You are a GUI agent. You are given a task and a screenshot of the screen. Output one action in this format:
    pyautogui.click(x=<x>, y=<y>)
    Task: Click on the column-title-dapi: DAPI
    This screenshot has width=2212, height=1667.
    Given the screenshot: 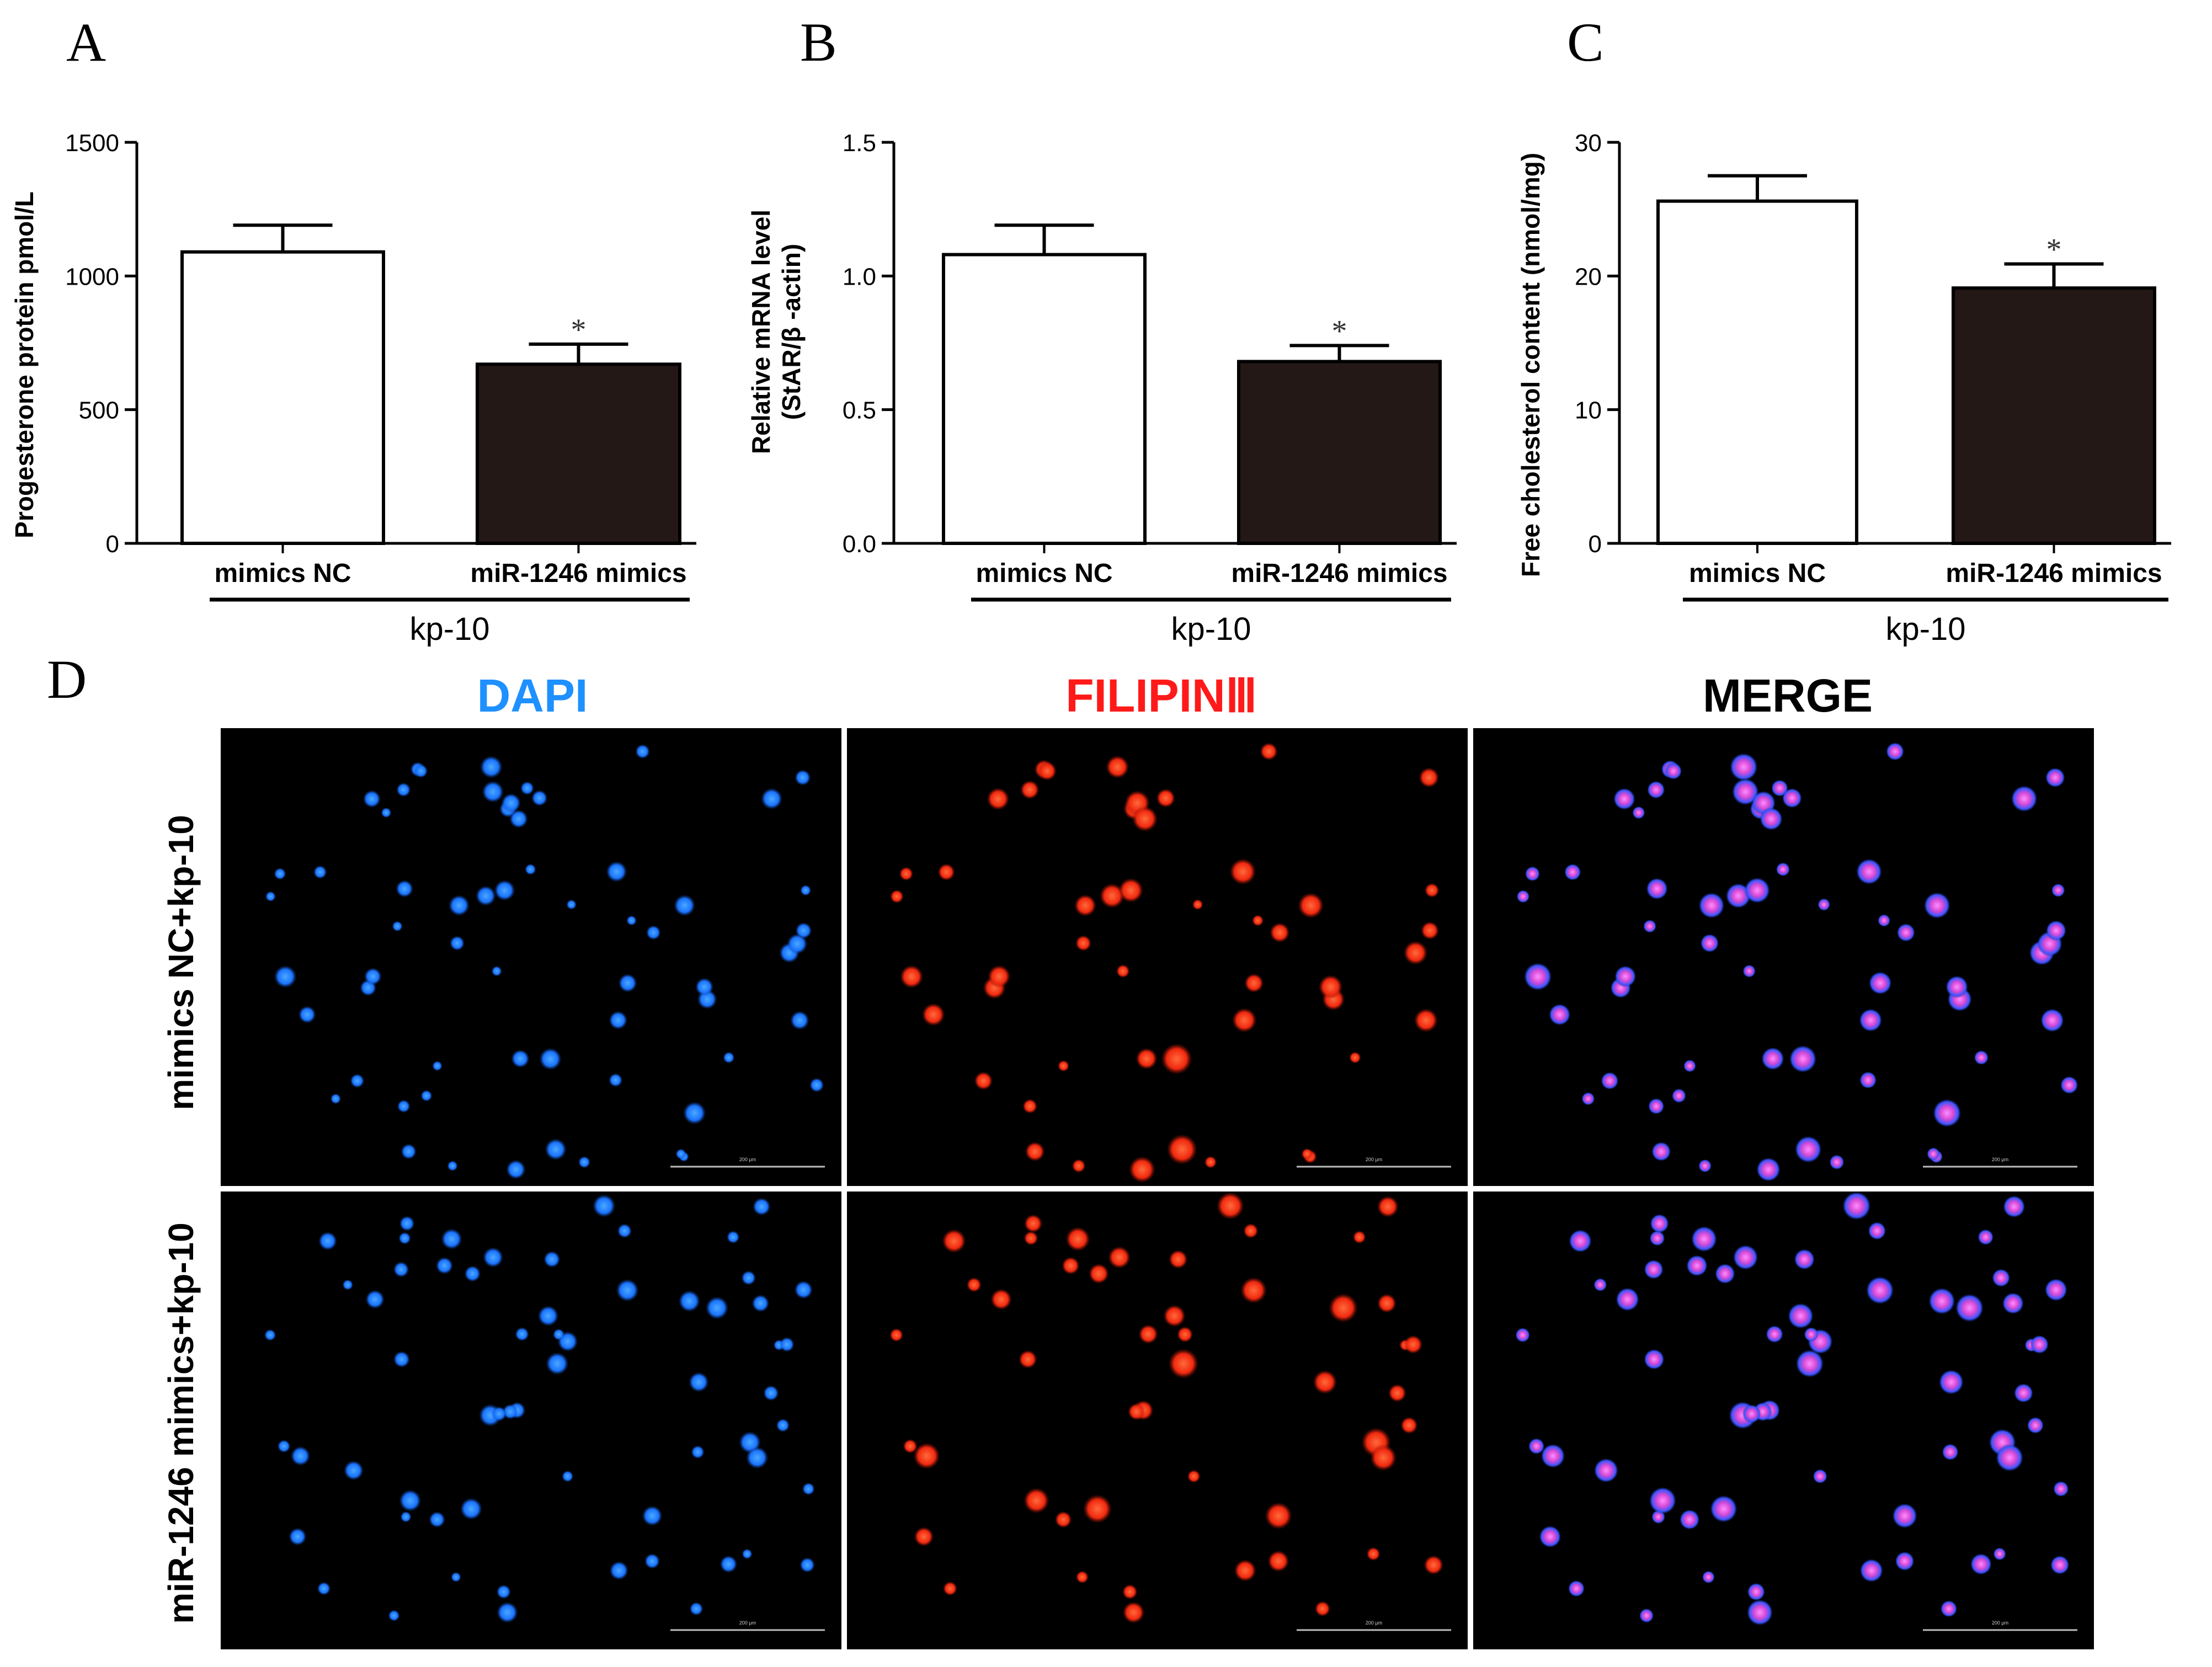 What is the action you would take?
    pyautogui.click(x=532, y=696)
    